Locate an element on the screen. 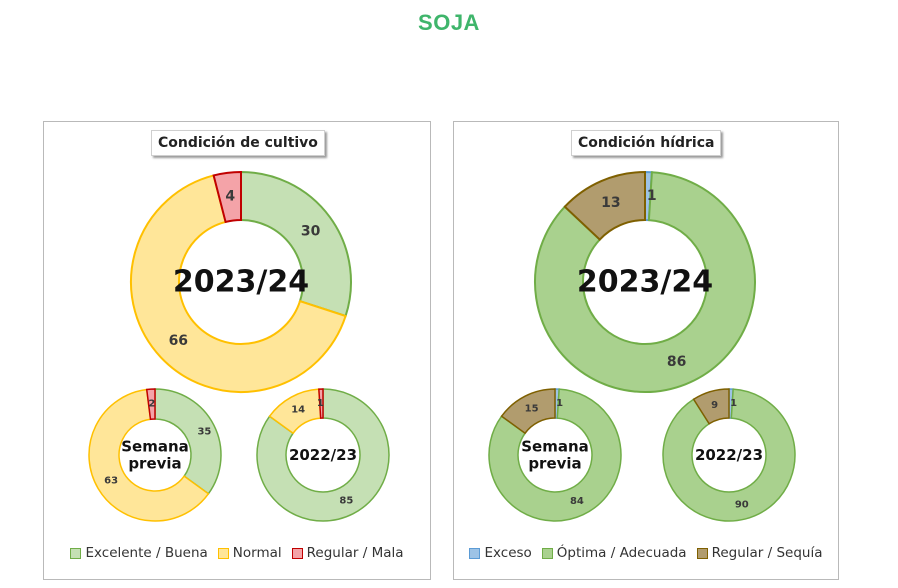  data-label-2022-23-optima-adecuada: 90 is located at coordinates (742, 504).